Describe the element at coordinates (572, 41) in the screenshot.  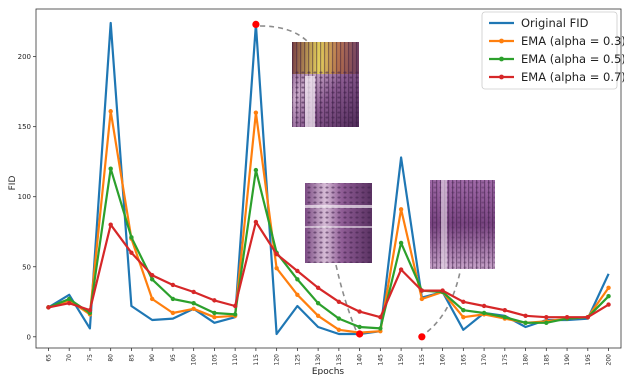
I see `legend-label-ema-03: EMA (alpha = 0.3)` at that location.